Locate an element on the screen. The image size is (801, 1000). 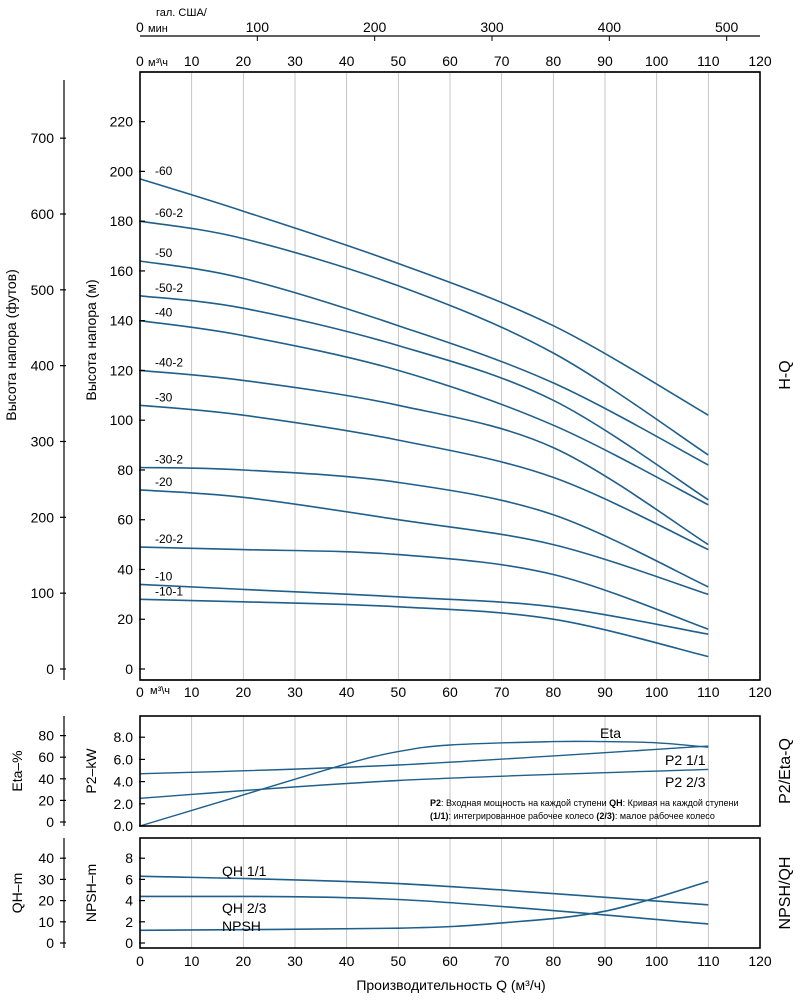
m3h-top-tick-label: 120 is located at coordinates (760, 61).